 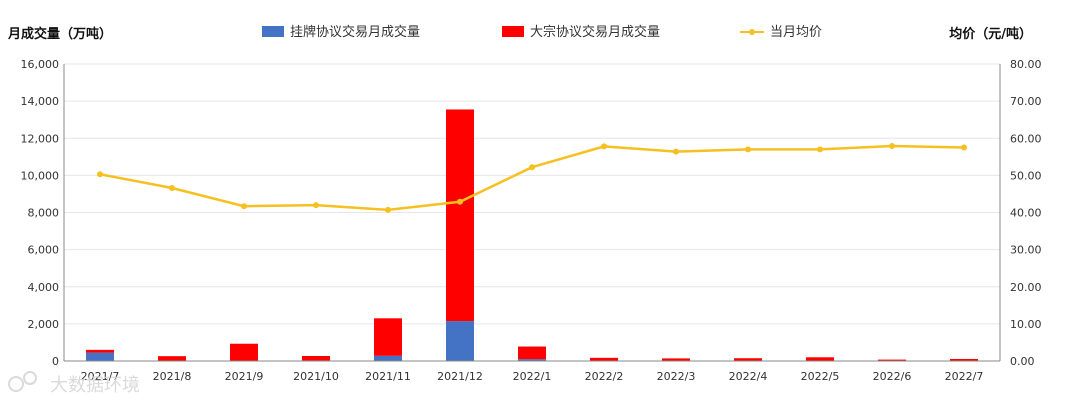 What do you see at coordinates (55, 361) in the screenshot?
I see `y-left-tick-label: 0` at bounding box center [55, 361].